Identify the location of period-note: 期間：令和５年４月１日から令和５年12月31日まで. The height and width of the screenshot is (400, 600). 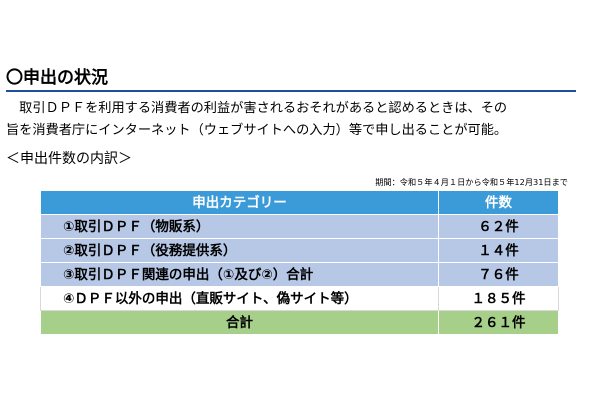
(471, 182).